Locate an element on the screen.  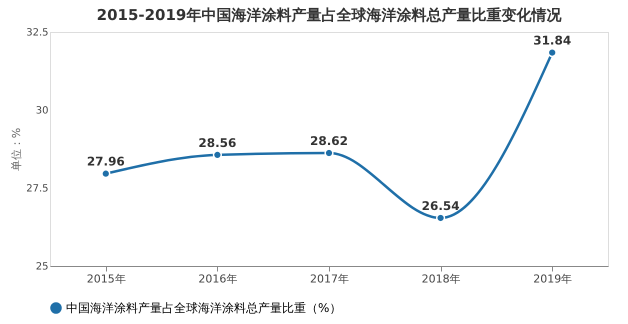
data-label: 28.62 is located at coordinates (329, 141).